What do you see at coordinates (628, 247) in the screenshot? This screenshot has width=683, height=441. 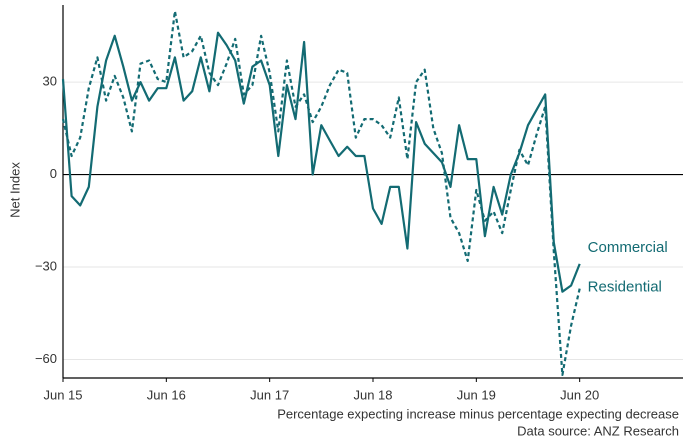 I see `legend-label: Commercial` at bounding box center [628, 247].